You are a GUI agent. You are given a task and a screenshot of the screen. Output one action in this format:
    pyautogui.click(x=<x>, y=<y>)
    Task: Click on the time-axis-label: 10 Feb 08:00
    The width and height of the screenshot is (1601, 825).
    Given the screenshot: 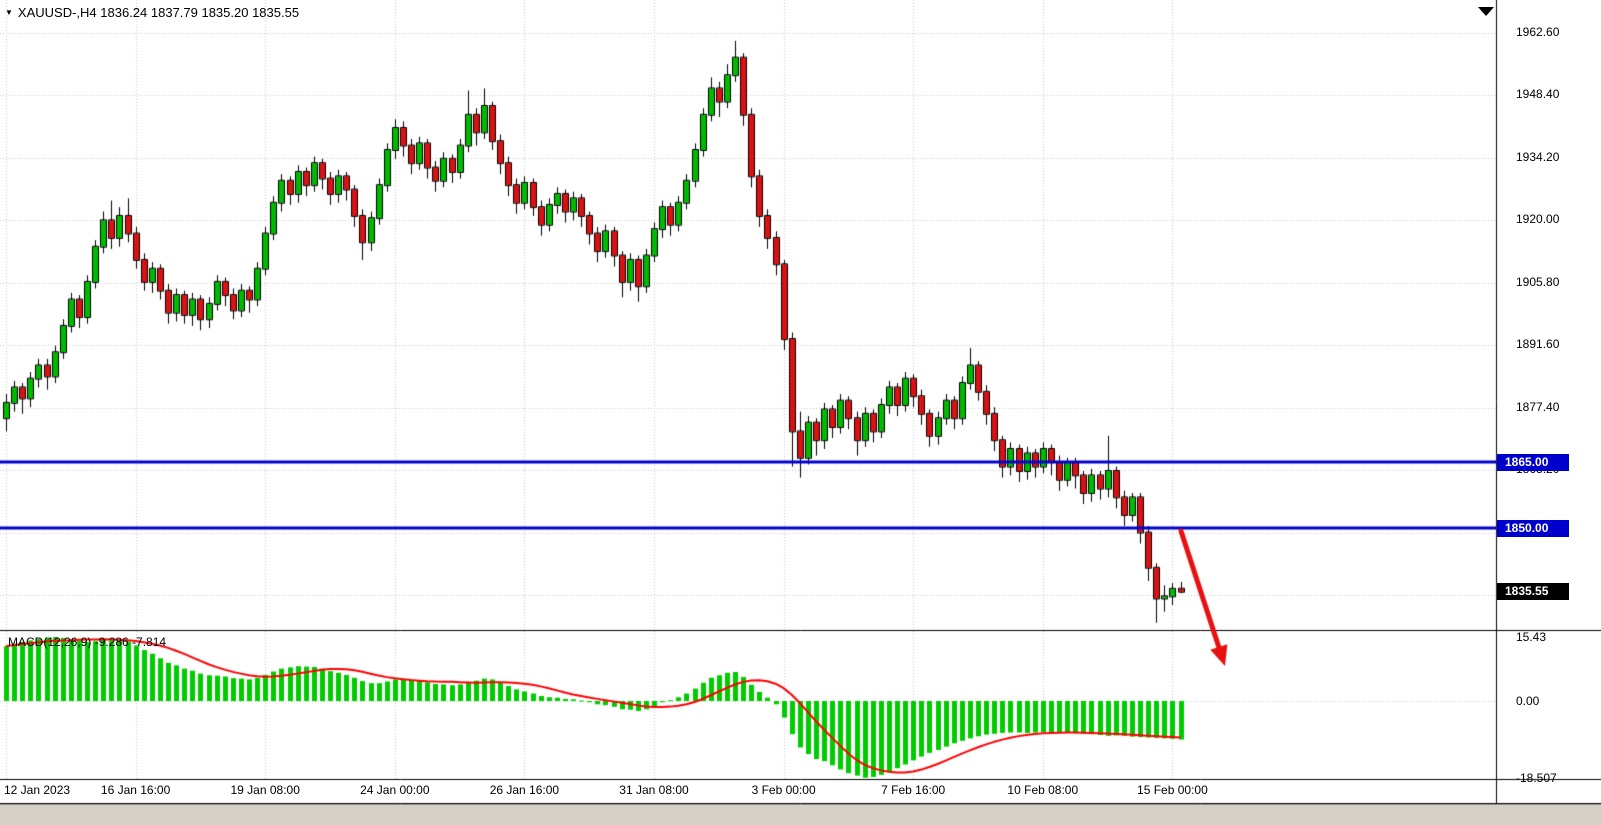 What is the action you would take?
    pyautogui.click(x=1043, y=790)
    